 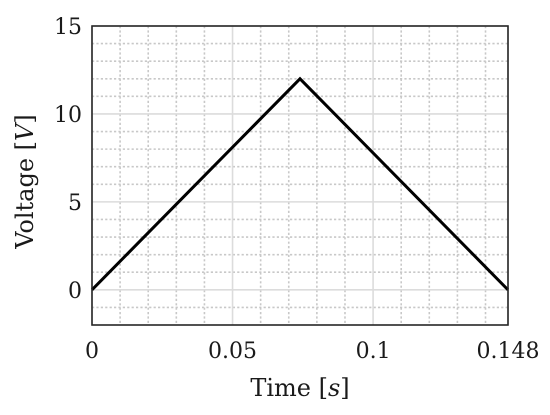 I want to click on y-tick-label: 5, so click(x=75, y=203).